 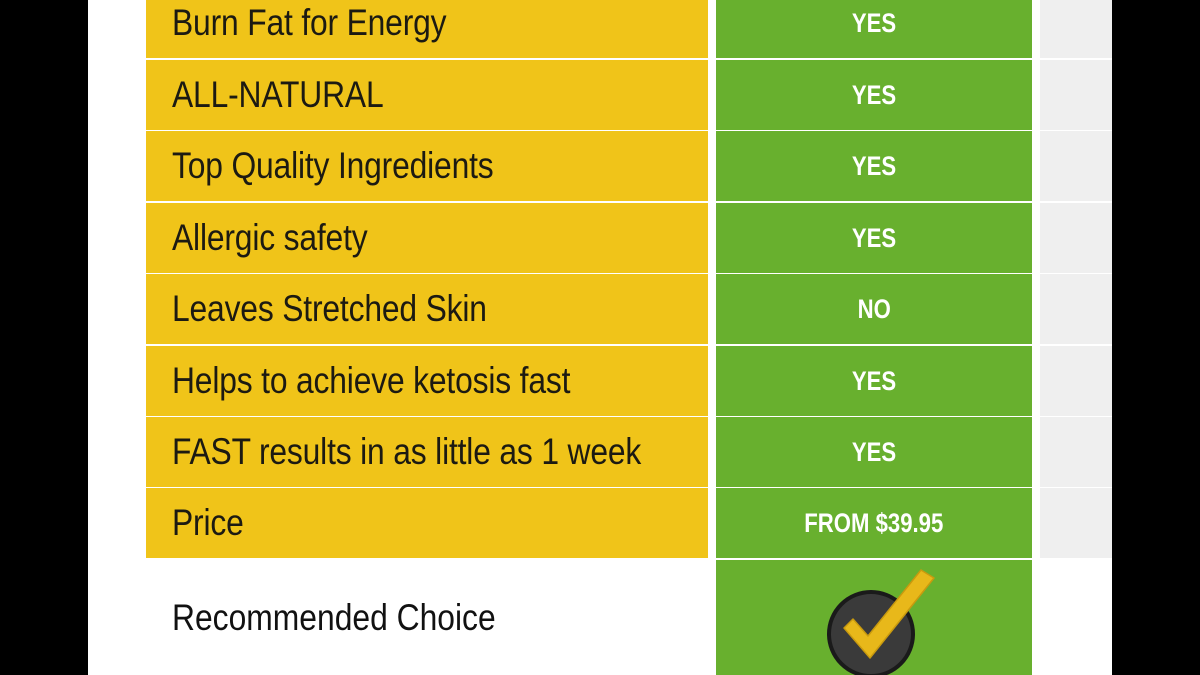 I want to click on table-row: Helps to achieve ketosis fast YES, so click(x=600, y=381).